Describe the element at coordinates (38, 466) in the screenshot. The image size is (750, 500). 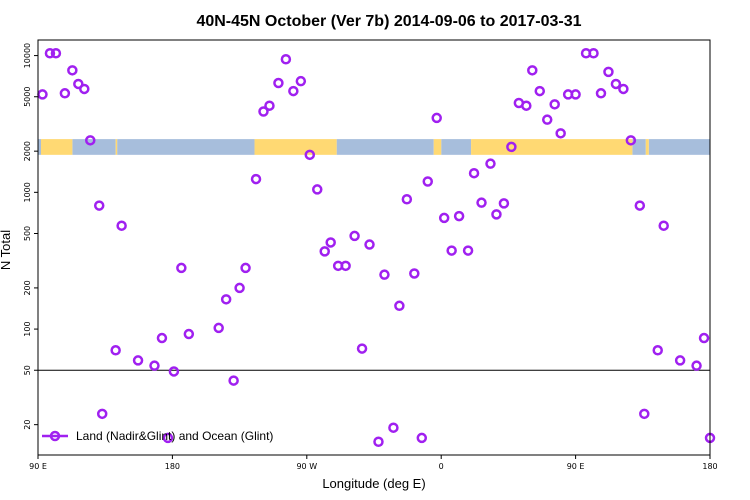
I see `x-tick-label-0: 90 E` at that location.